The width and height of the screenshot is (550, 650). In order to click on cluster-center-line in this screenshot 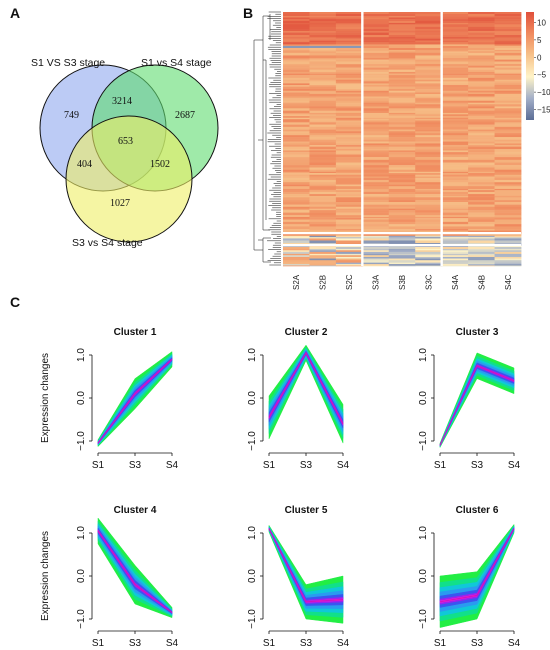, I will do `click(135, 571)`.